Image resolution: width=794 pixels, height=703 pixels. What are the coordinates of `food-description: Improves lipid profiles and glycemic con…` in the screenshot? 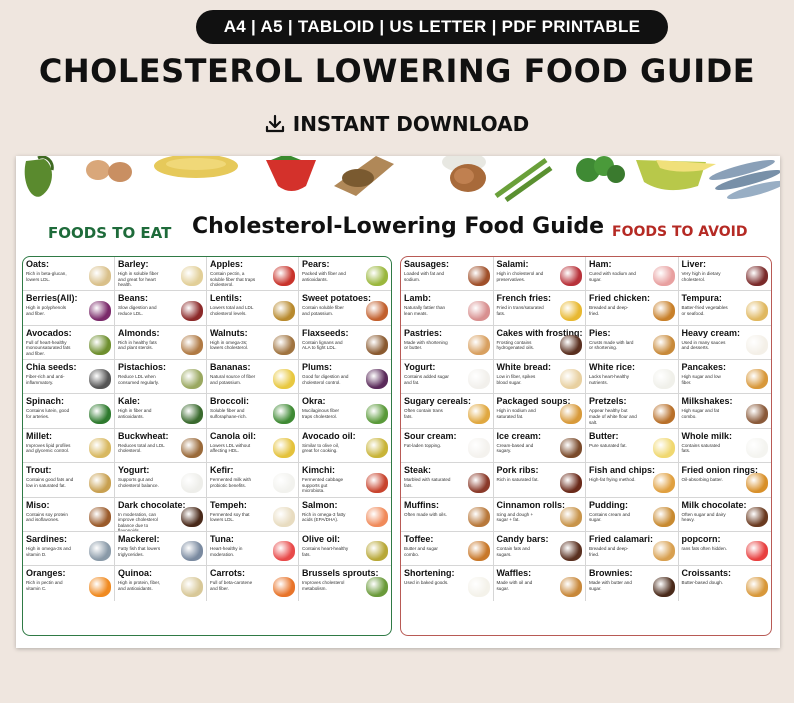 It's located at (48, 448).